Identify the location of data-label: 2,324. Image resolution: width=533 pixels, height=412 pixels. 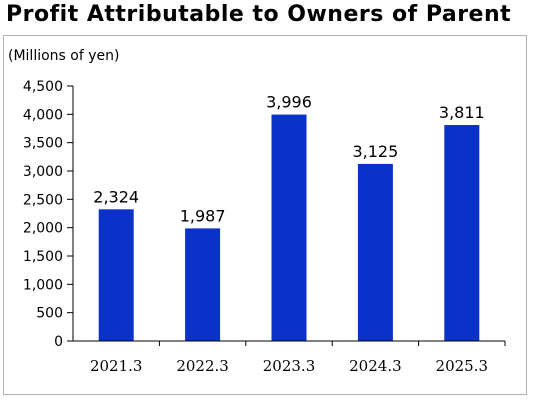
(116, 196).